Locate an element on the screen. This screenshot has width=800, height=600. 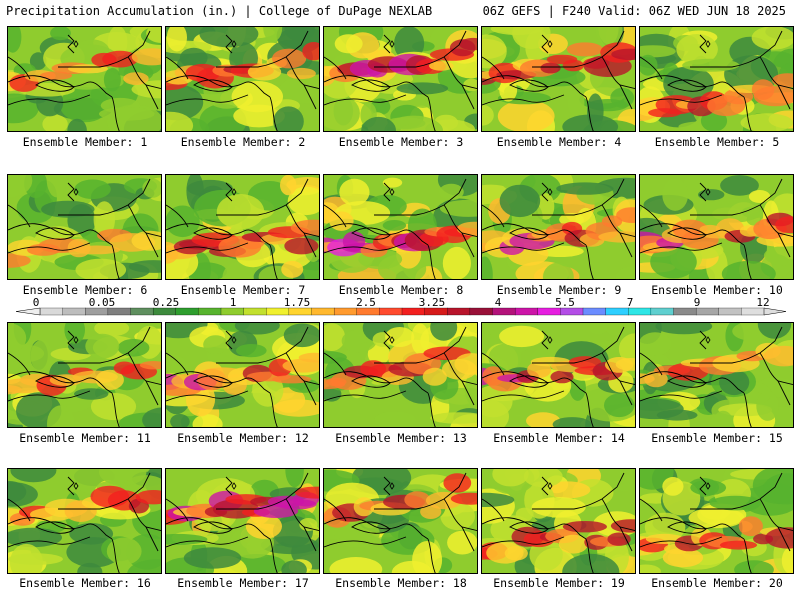
ensemble-member-label: Ensemble Member: 13 is located at coordinates (401, 438).